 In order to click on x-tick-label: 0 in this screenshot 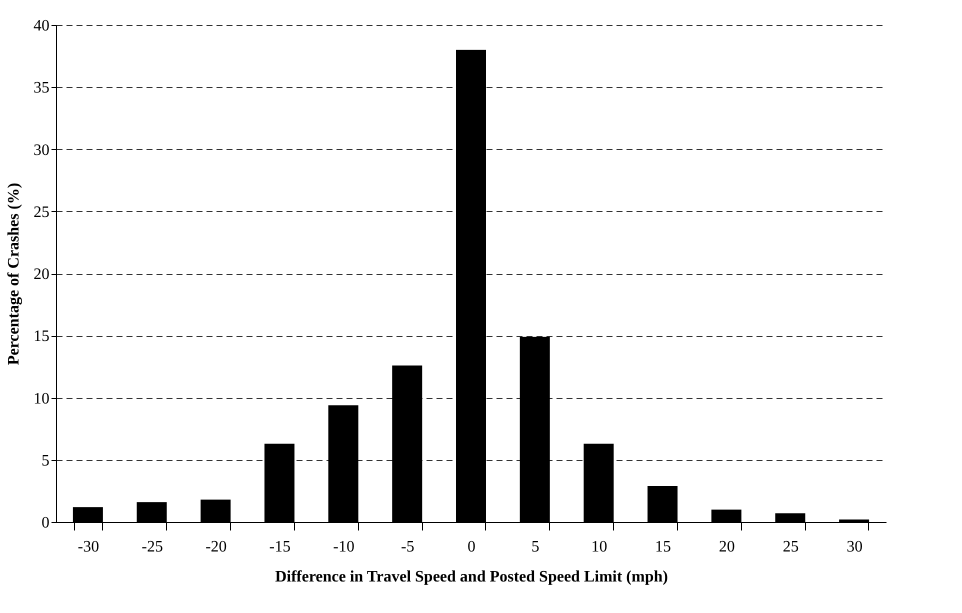, I will do `click(472, 547)`.